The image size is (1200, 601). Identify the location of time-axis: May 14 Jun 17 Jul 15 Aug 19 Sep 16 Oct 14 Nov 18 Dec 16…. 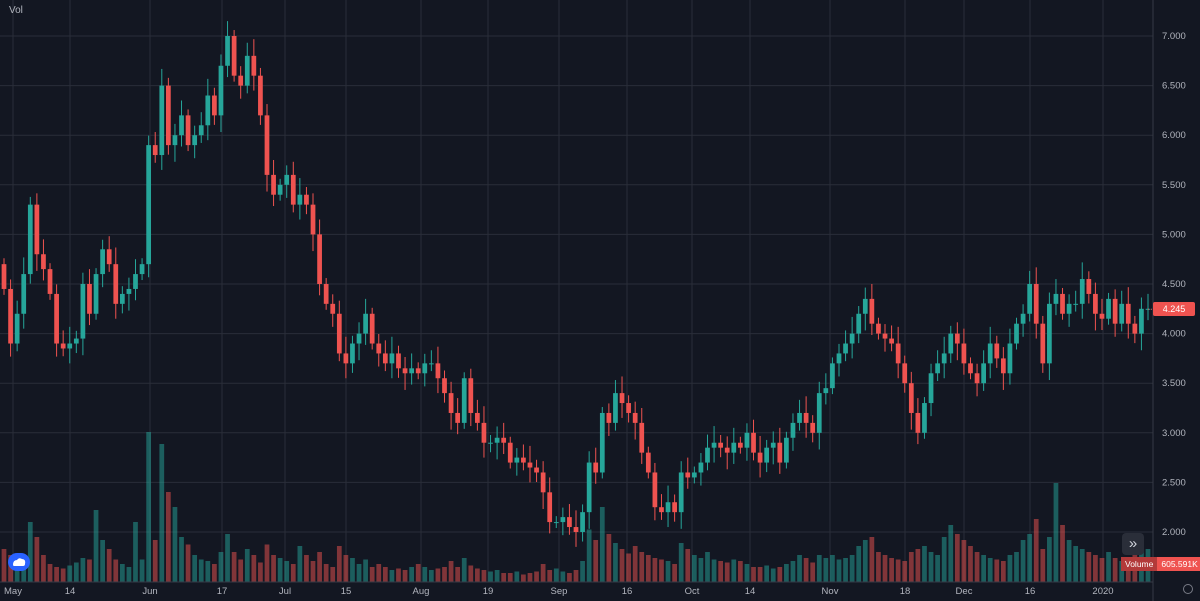
(576, 589).